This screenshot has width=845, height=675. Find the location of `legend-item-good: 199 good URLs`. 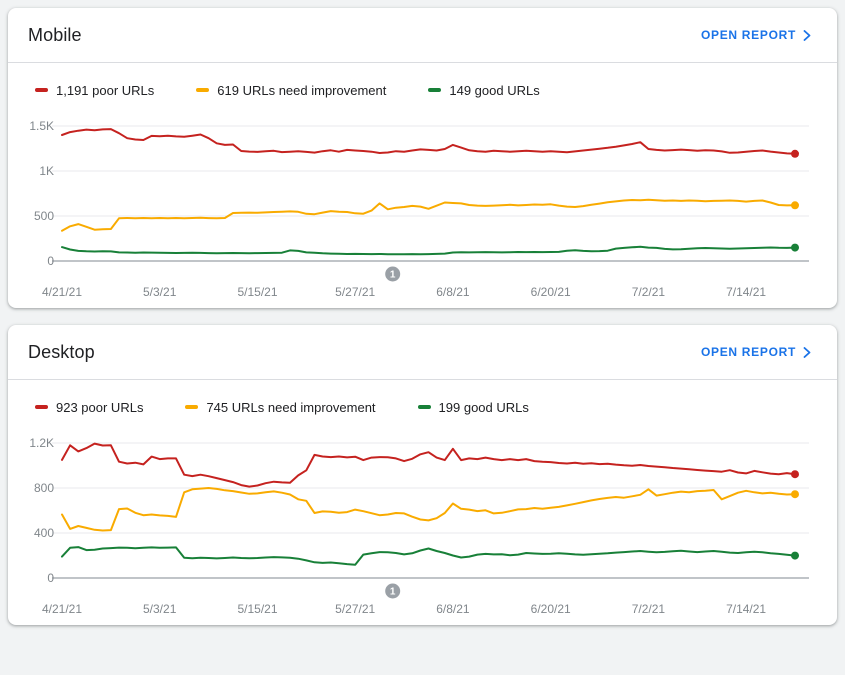

legend-item-good: 199 good URLs is located at coordinates (473, 407).